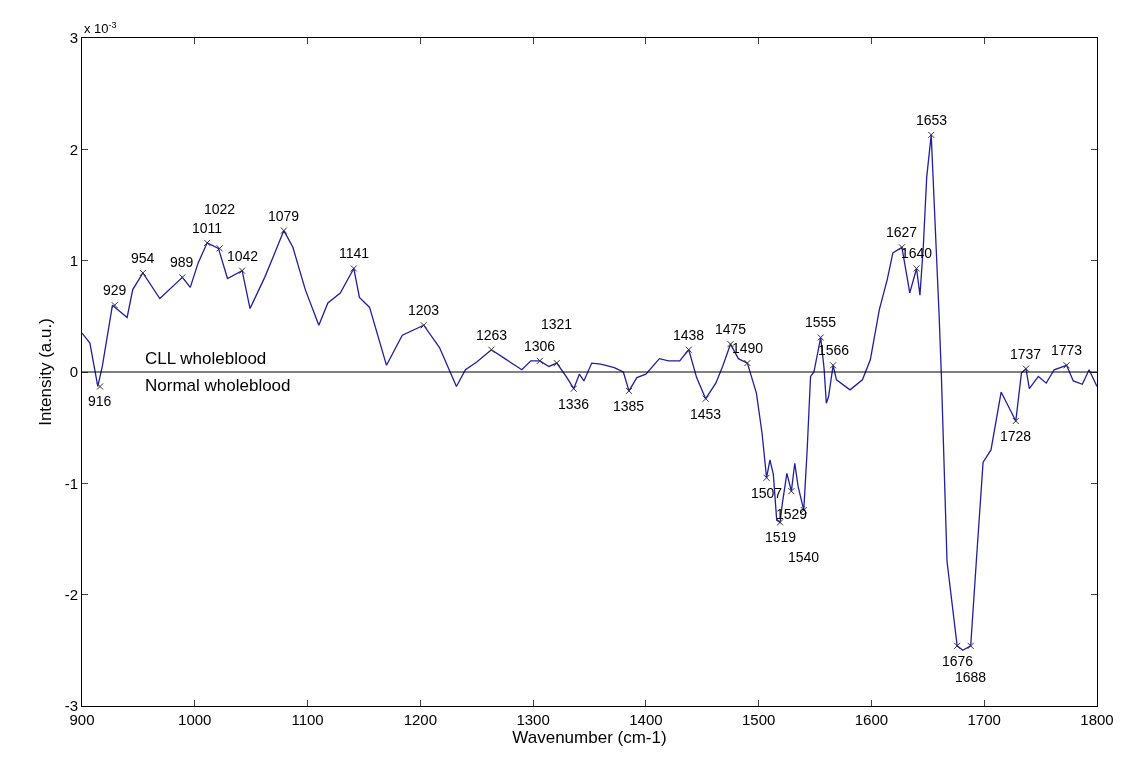 The image size is (1132, 762). Describe the element at coordinates (100, 401) in the screenshot. I see `annotation: 916` at that location.